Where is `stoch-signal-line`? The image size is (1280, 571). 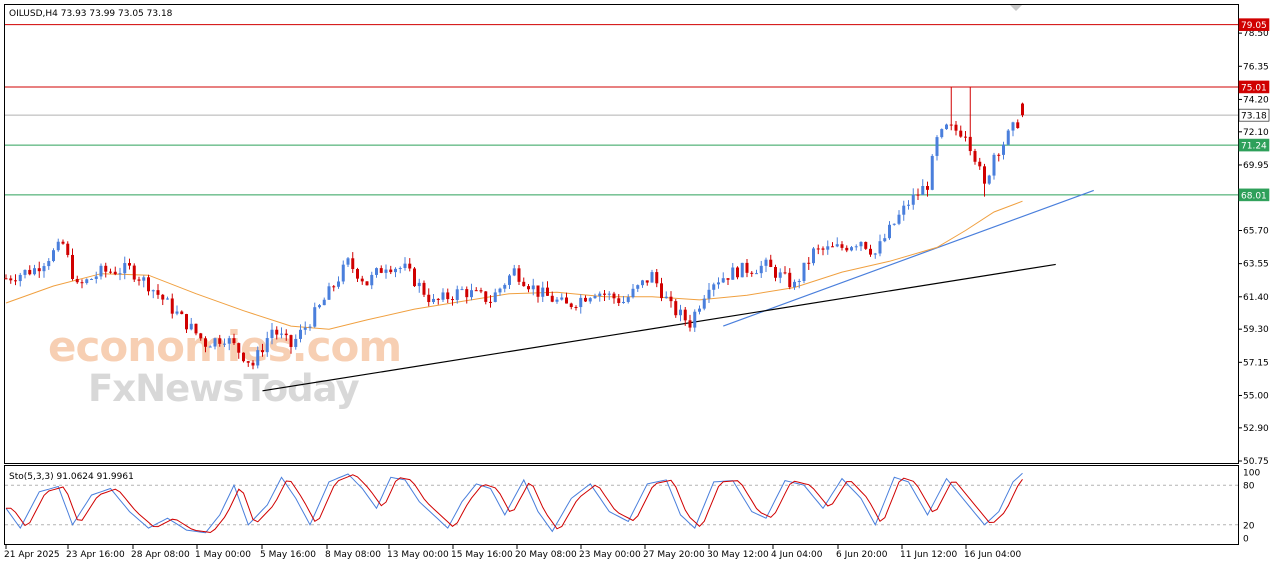
stoch-signal-line is located at coordinates (514, 504).